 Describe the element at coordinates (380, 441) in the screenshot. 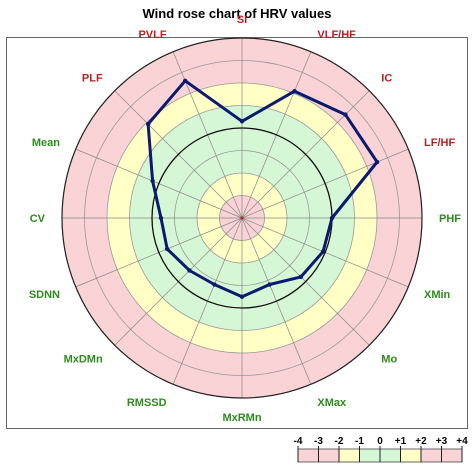

I see `scale-tick-label: 0` at that location.